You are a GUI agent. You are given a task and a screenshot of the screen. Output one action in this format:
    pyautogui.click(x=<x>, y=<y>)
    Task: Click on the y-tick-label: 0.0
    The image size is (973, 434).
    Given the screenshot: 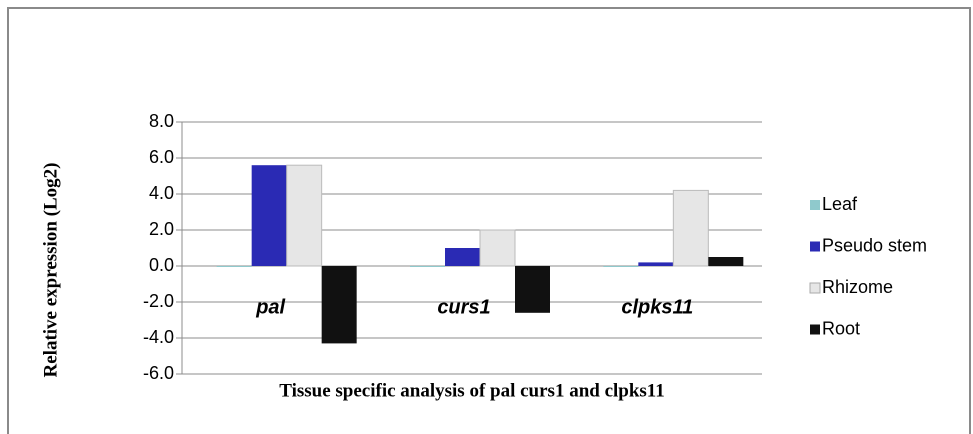 What is the action you would take?
    pyautogui.click(x=161, y=265)
    